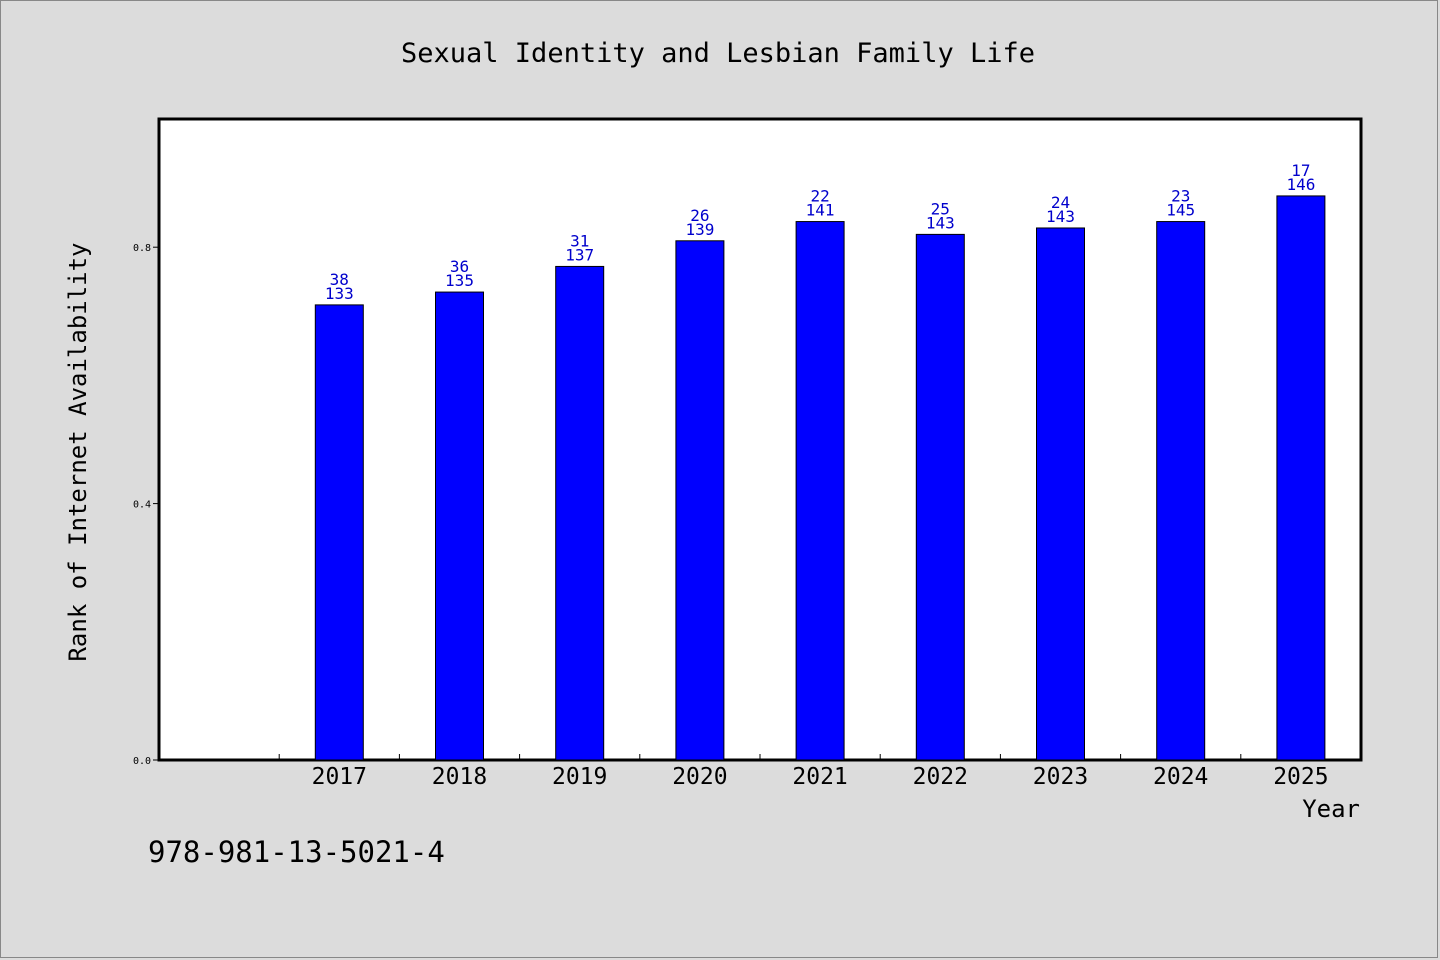 The image size is (1440, 960). Describe the element at coordinates (1181, 491) in the screenshot. I see `bar-2024` at that location.